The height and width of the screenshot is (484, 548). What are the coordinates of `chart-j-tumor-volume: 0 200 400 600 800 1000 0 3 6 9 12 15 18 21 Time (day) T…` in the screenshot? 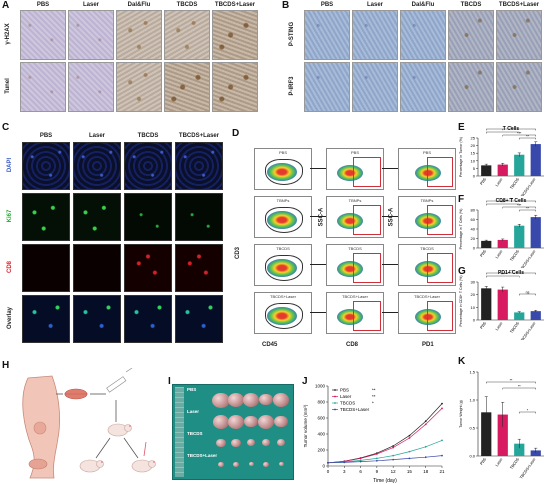 It's located at (374, 434).